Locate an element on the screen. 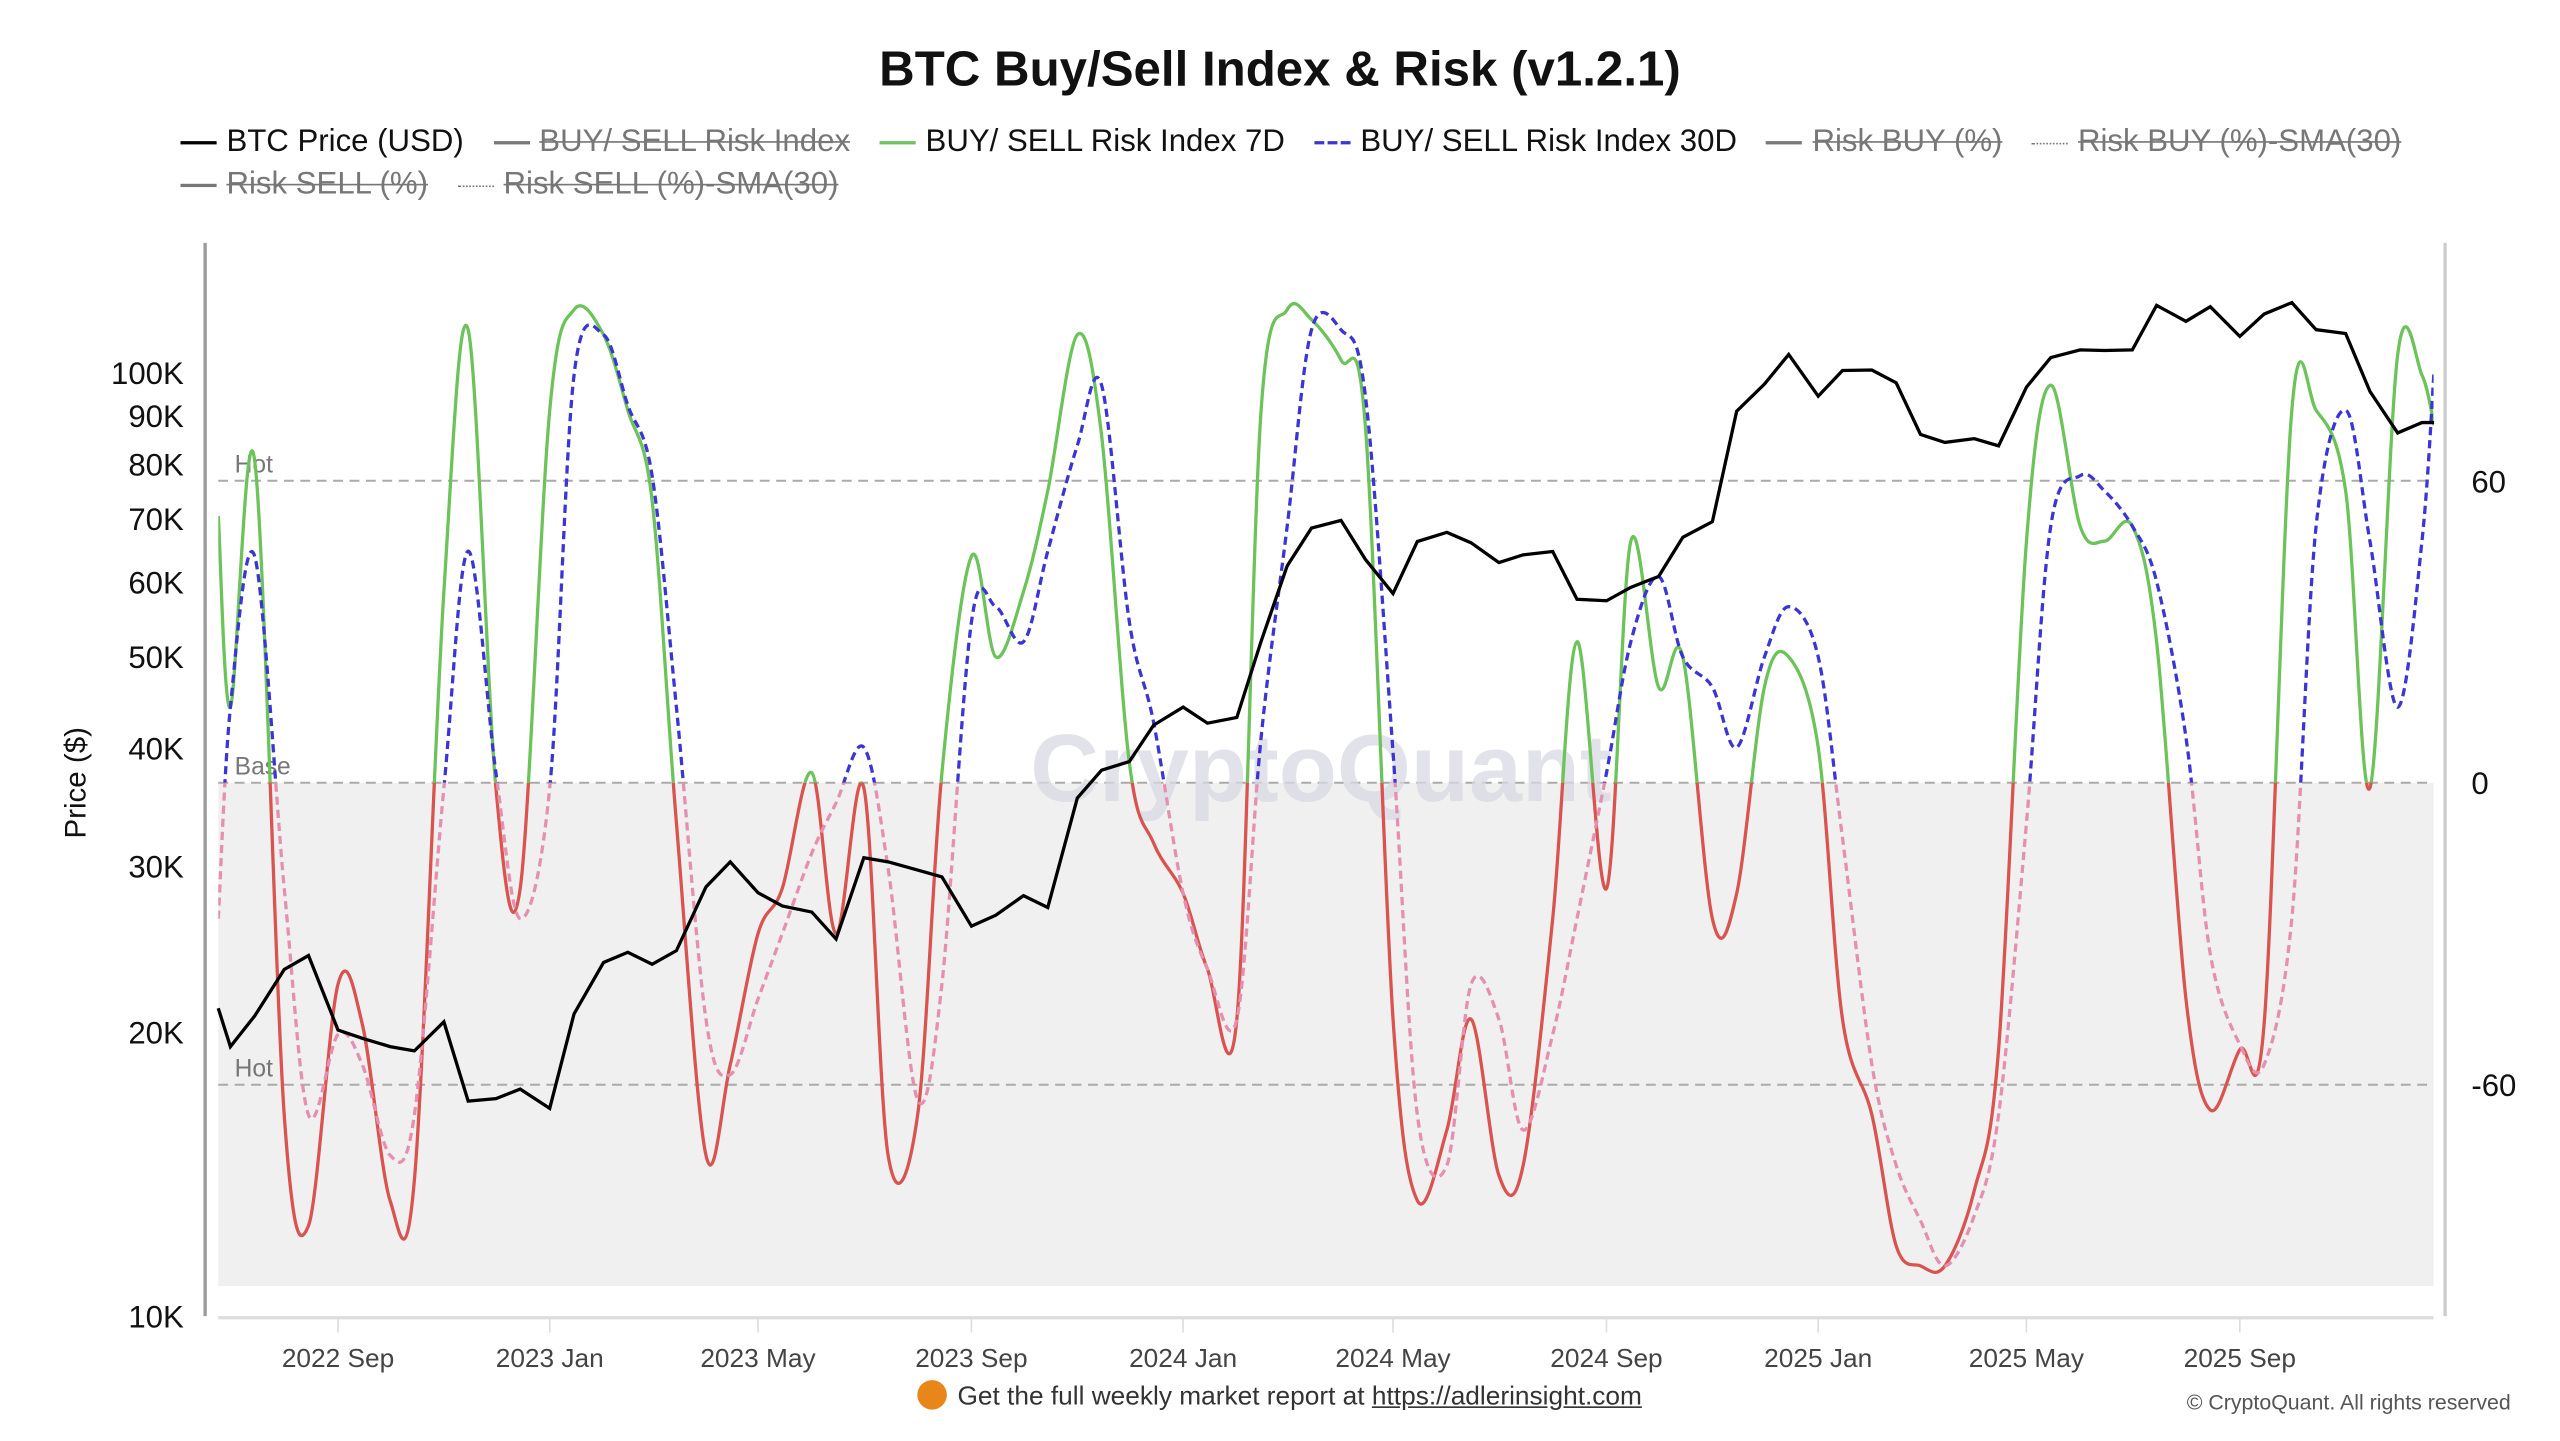  left-tick-label: 80K is located at coordinates (156, 464).